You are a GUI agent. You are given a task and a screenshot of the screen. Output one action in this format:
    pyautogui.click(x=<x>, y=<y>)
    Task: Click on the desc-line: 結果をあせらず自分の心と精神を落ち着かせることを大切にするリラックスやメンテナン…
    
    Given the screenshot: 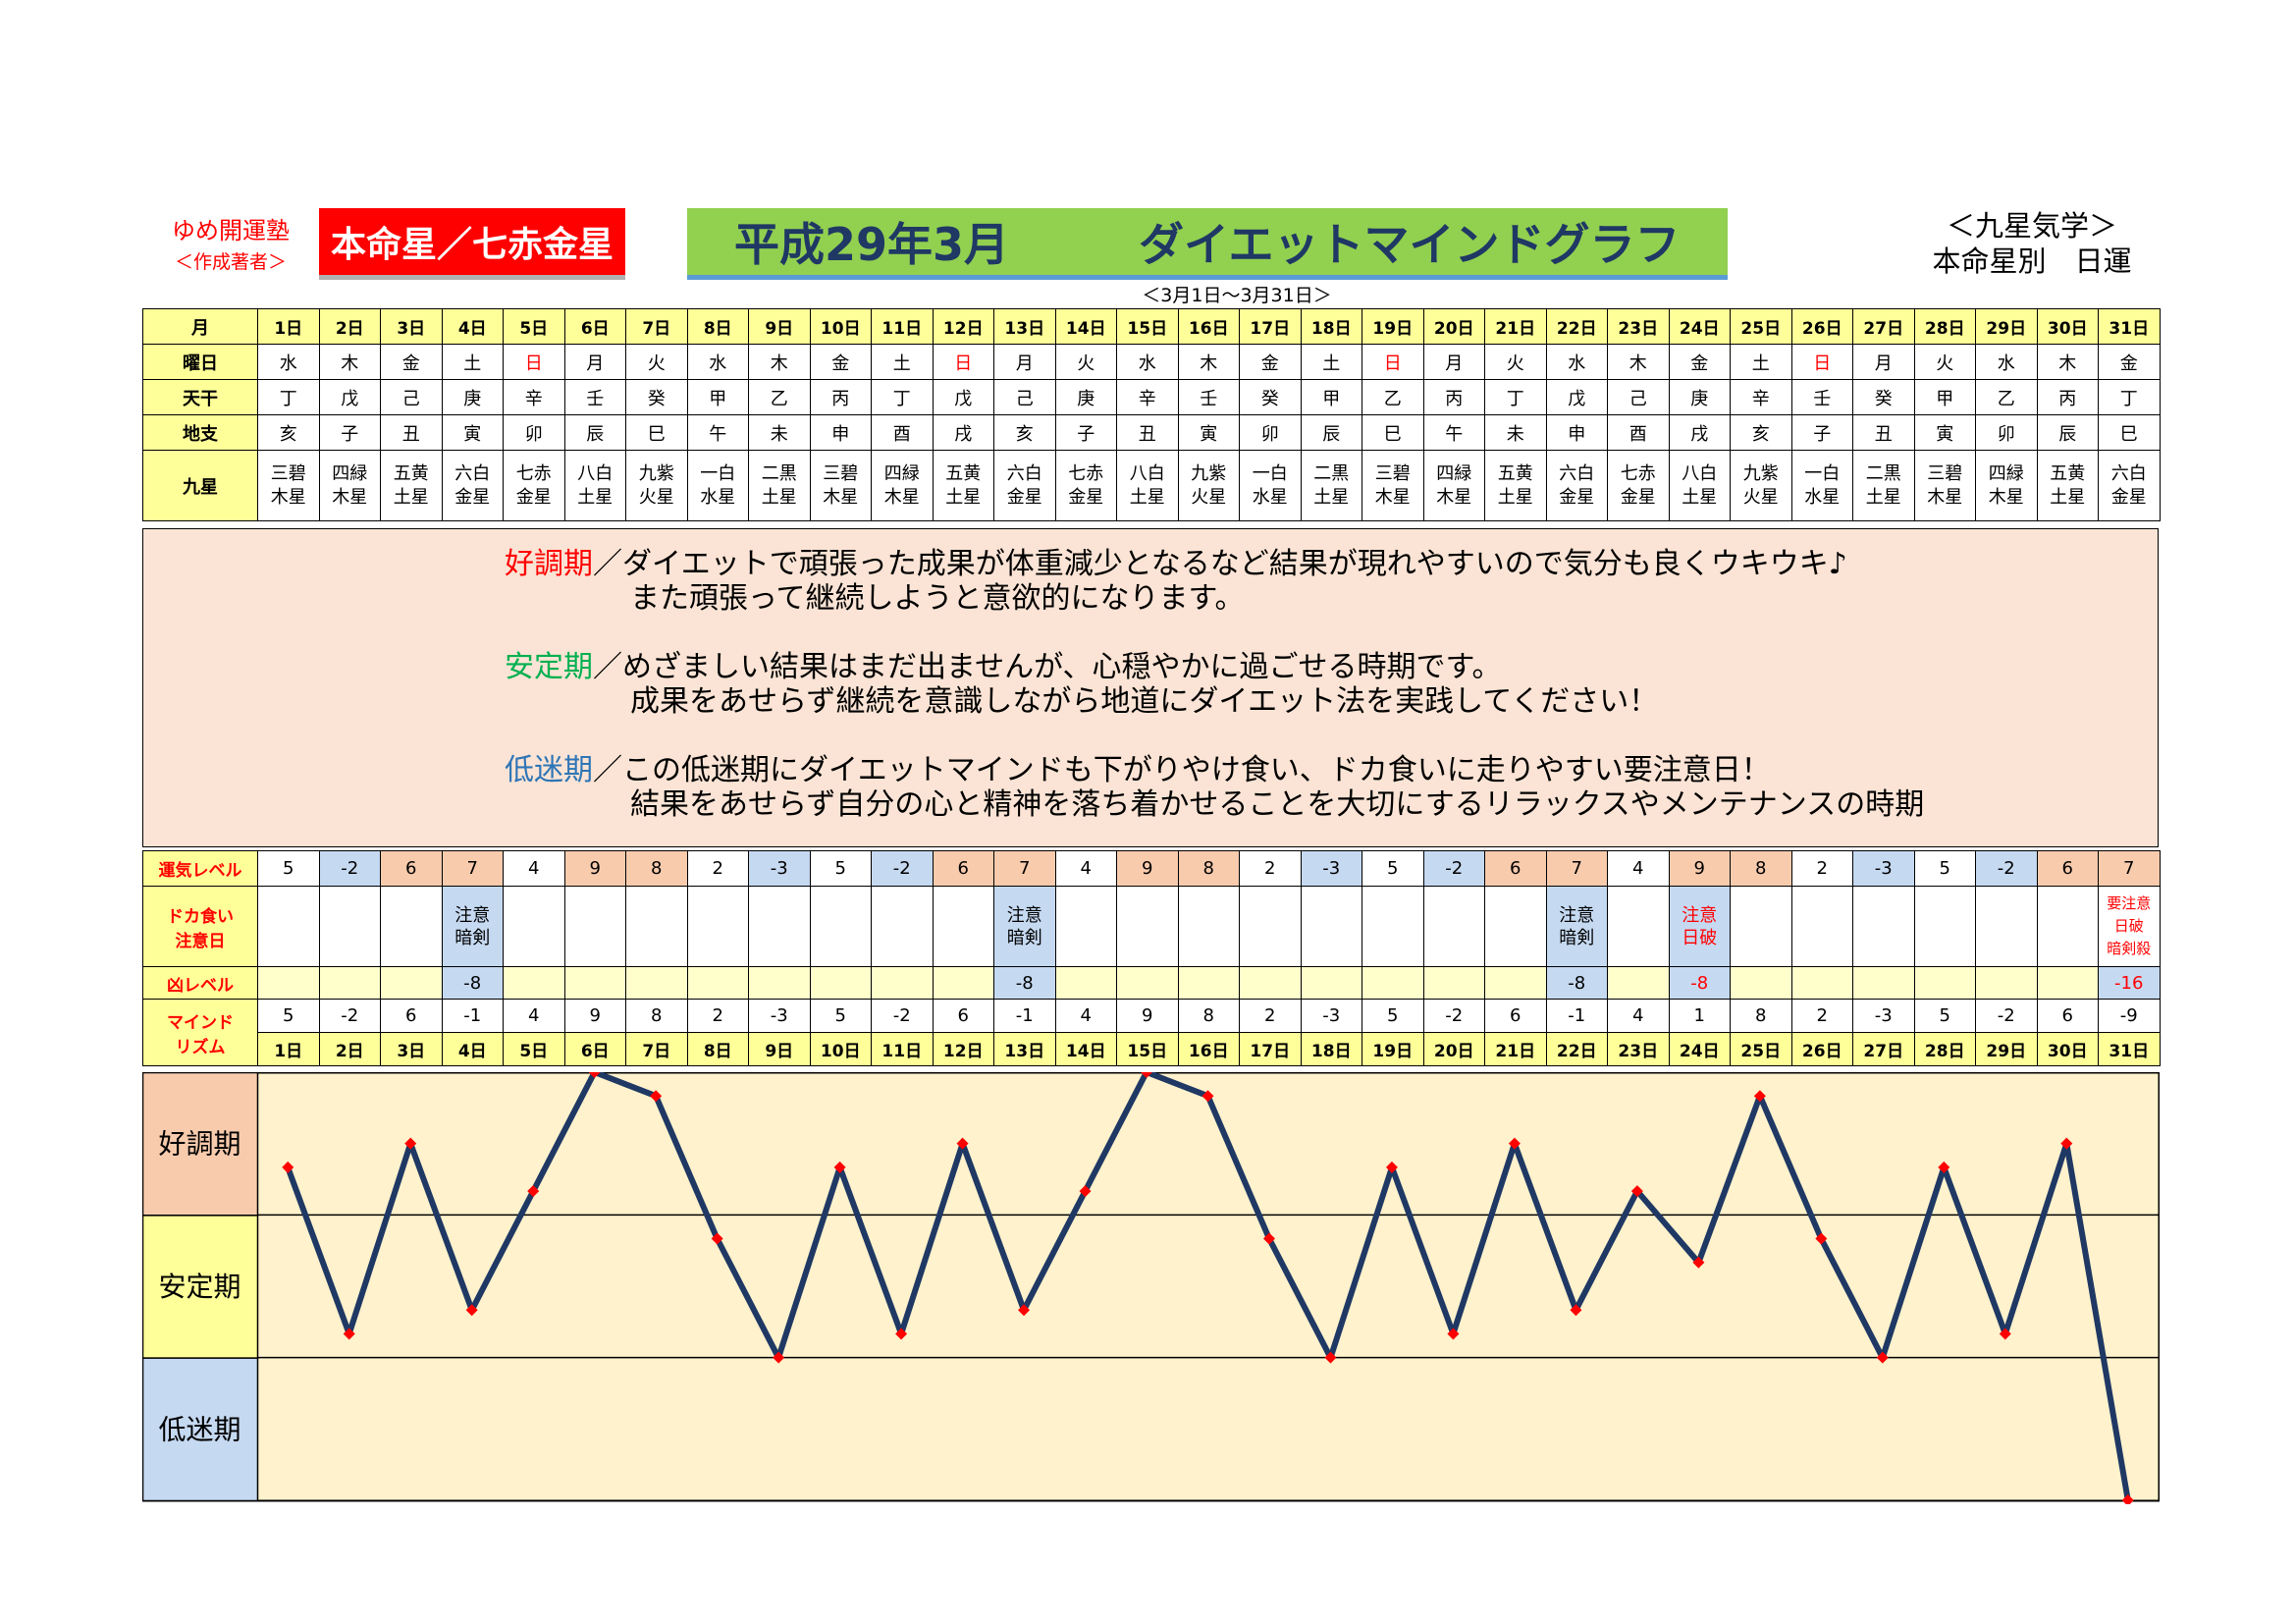 What is the action you would take?
    pyautogui.click(x=1277, y=804)
    